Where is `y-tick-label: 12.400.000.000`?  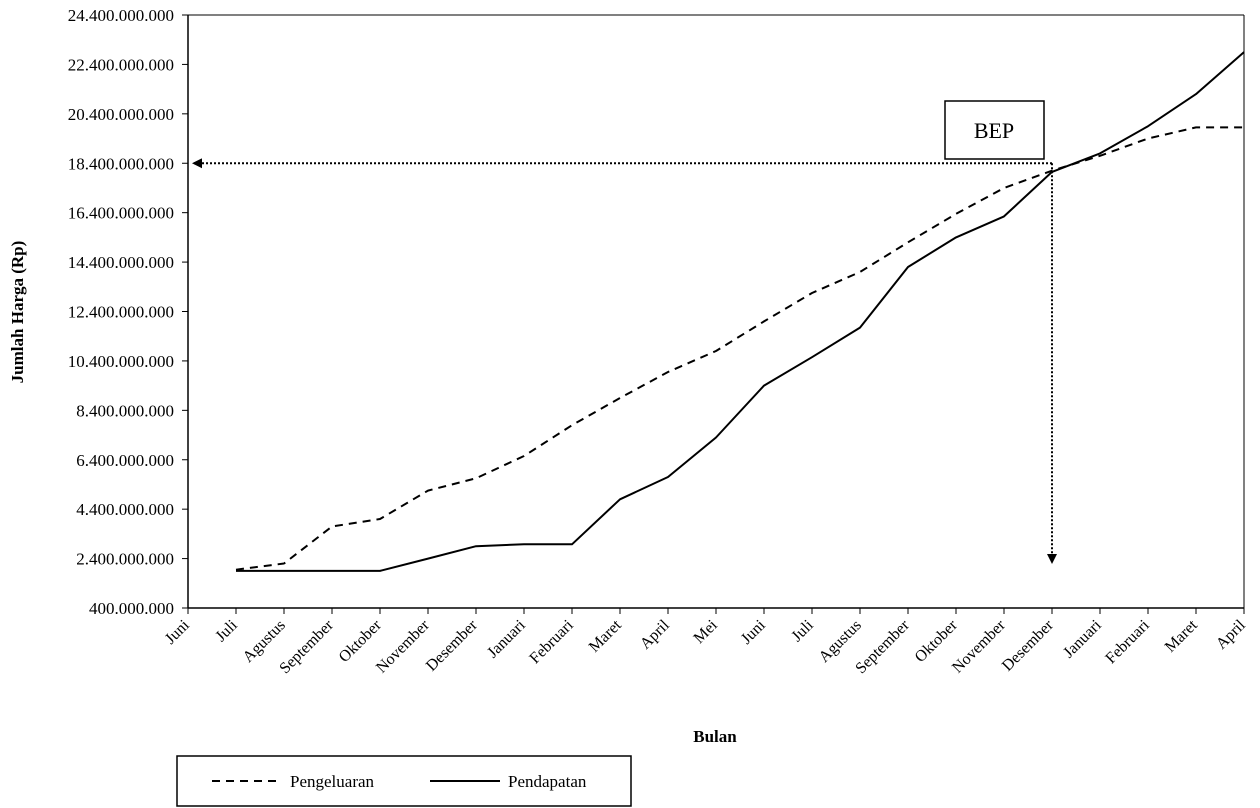
y-tick-label: 12.400.000.000 is located at coordinates (121, 312).